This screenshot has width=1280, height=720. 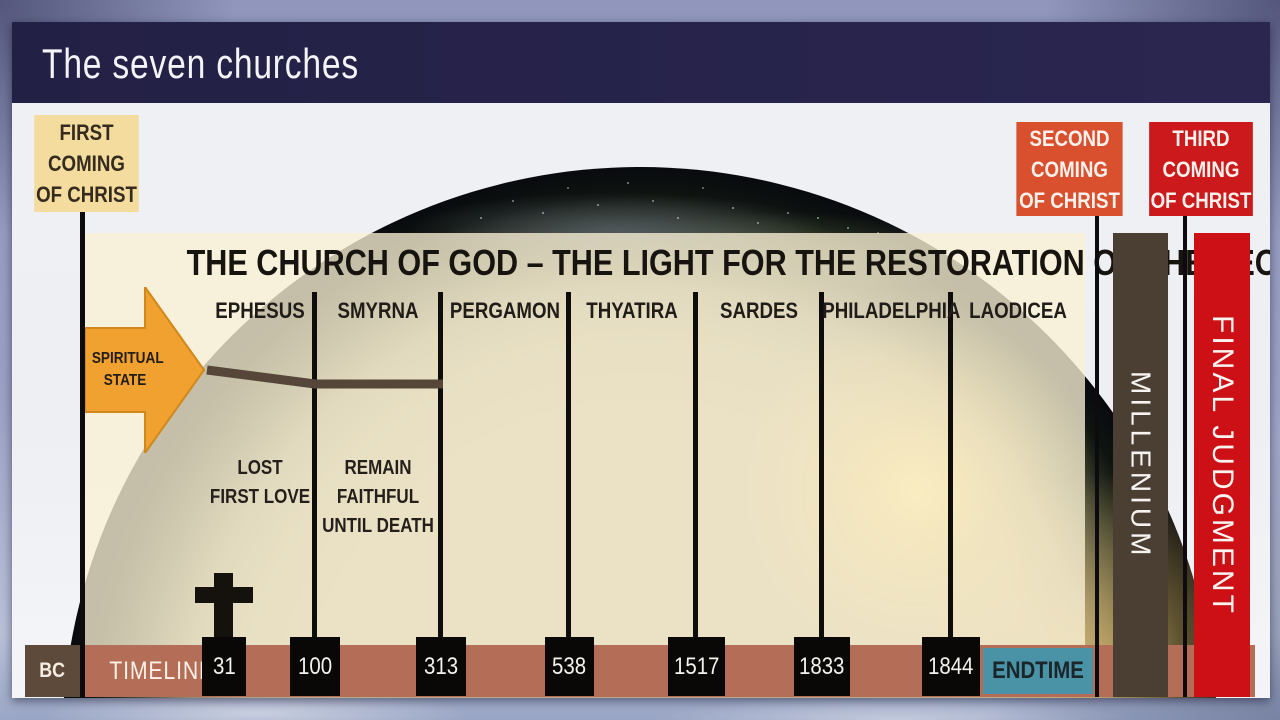 I want to click on spiritual-state-label: SPIRITUAL STATE, so click(x=127, y=369).